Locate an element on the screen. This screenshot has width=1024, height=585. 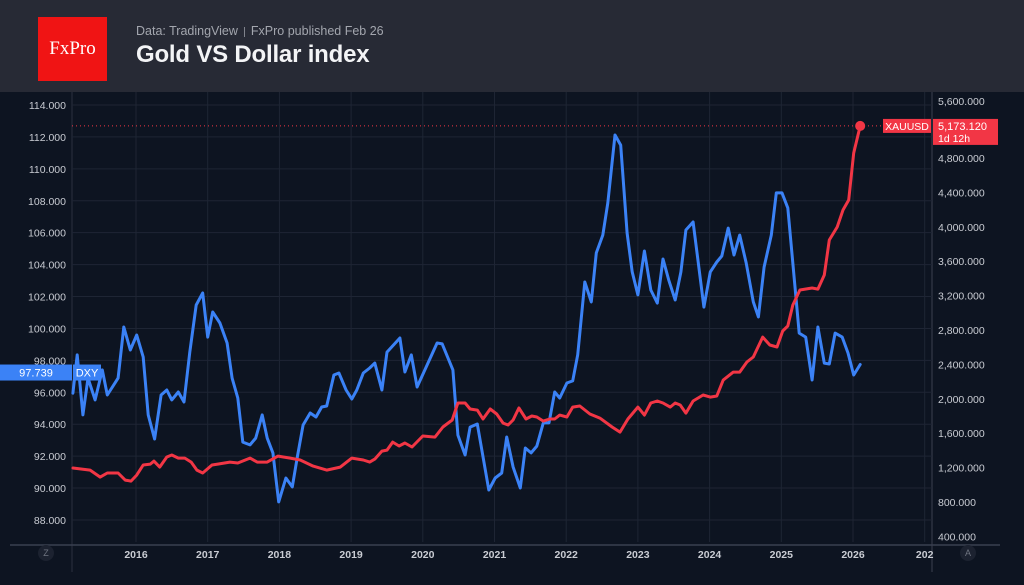
left-tick-label: 100.000 is located at coordinates (47, 329).